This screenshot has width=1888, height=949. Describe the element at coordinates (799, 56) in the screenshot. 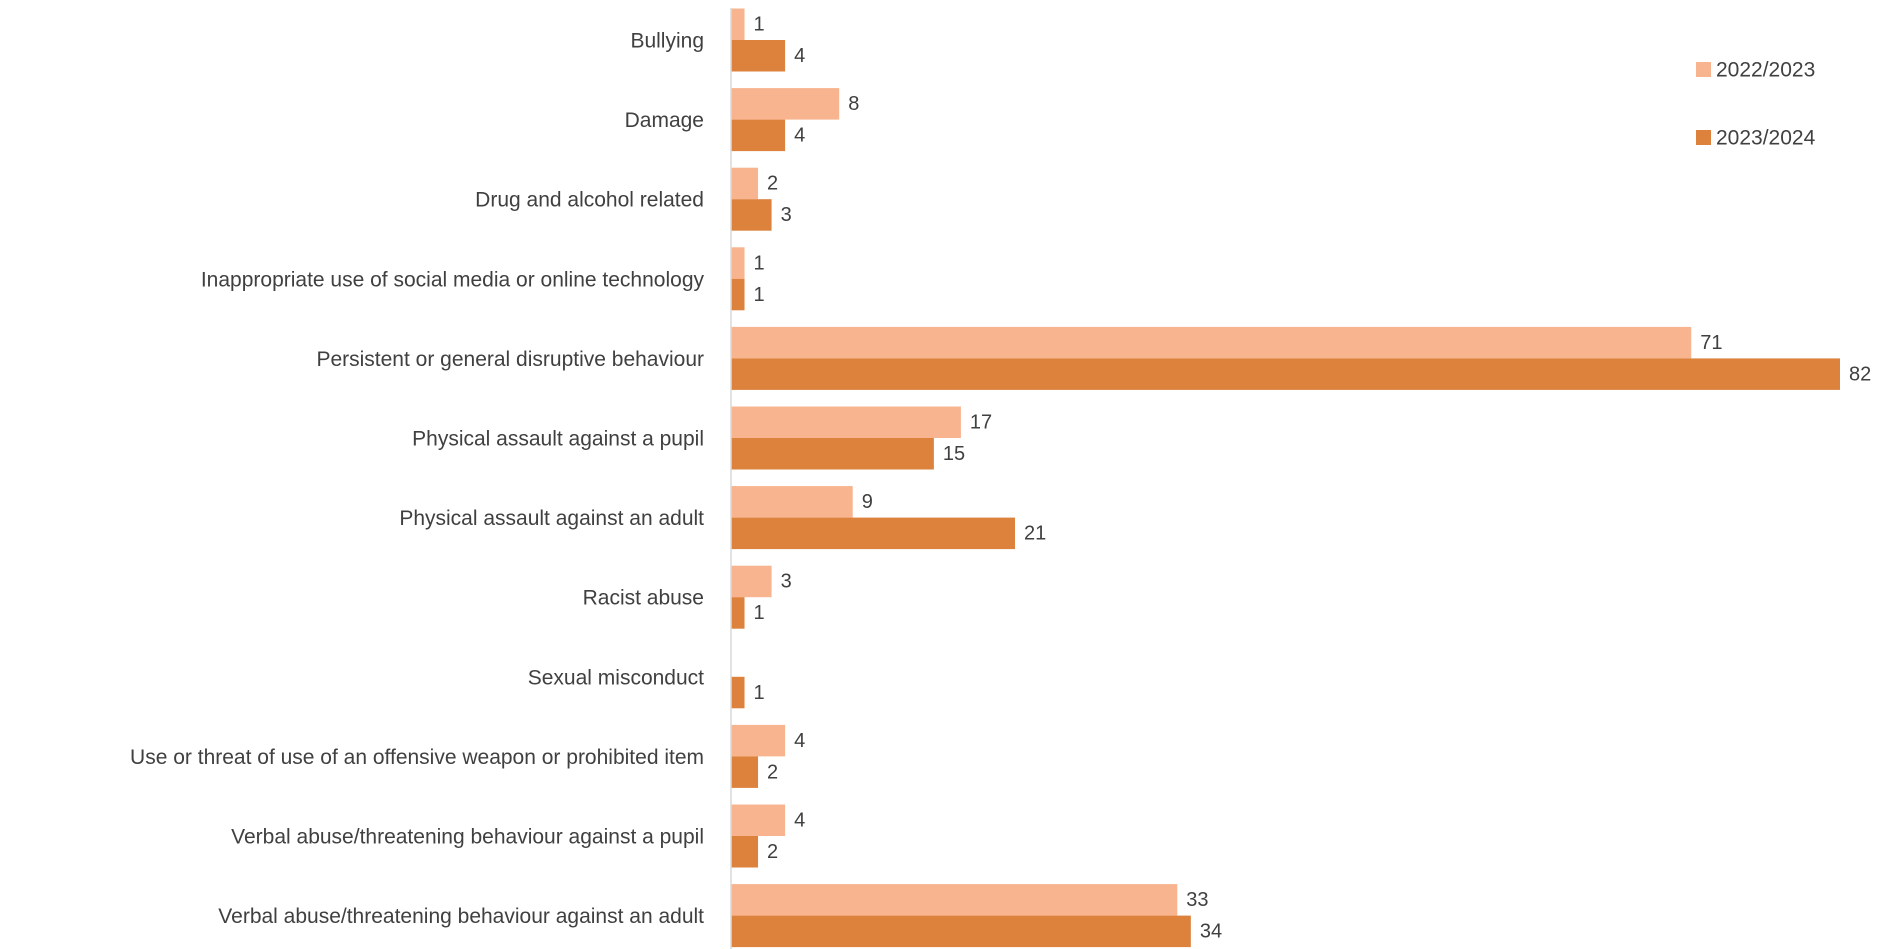

I see `value-label-2023-2024-bullying: 4` at that location.